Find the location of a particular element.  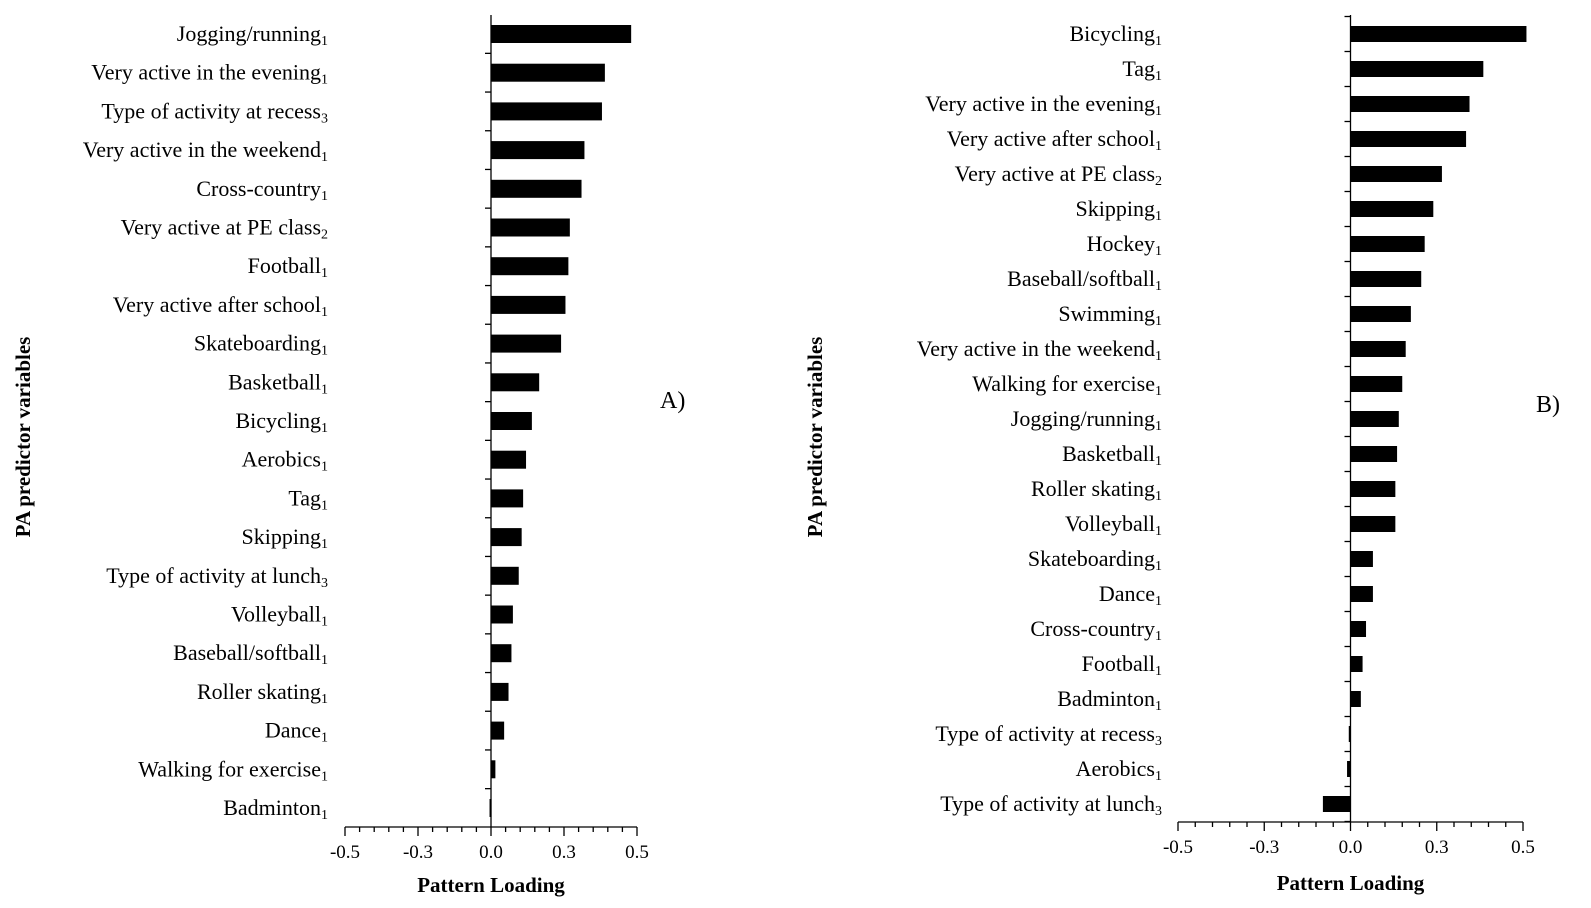

x-tick-label: -0.3 is located at coordinates (1264, 847).